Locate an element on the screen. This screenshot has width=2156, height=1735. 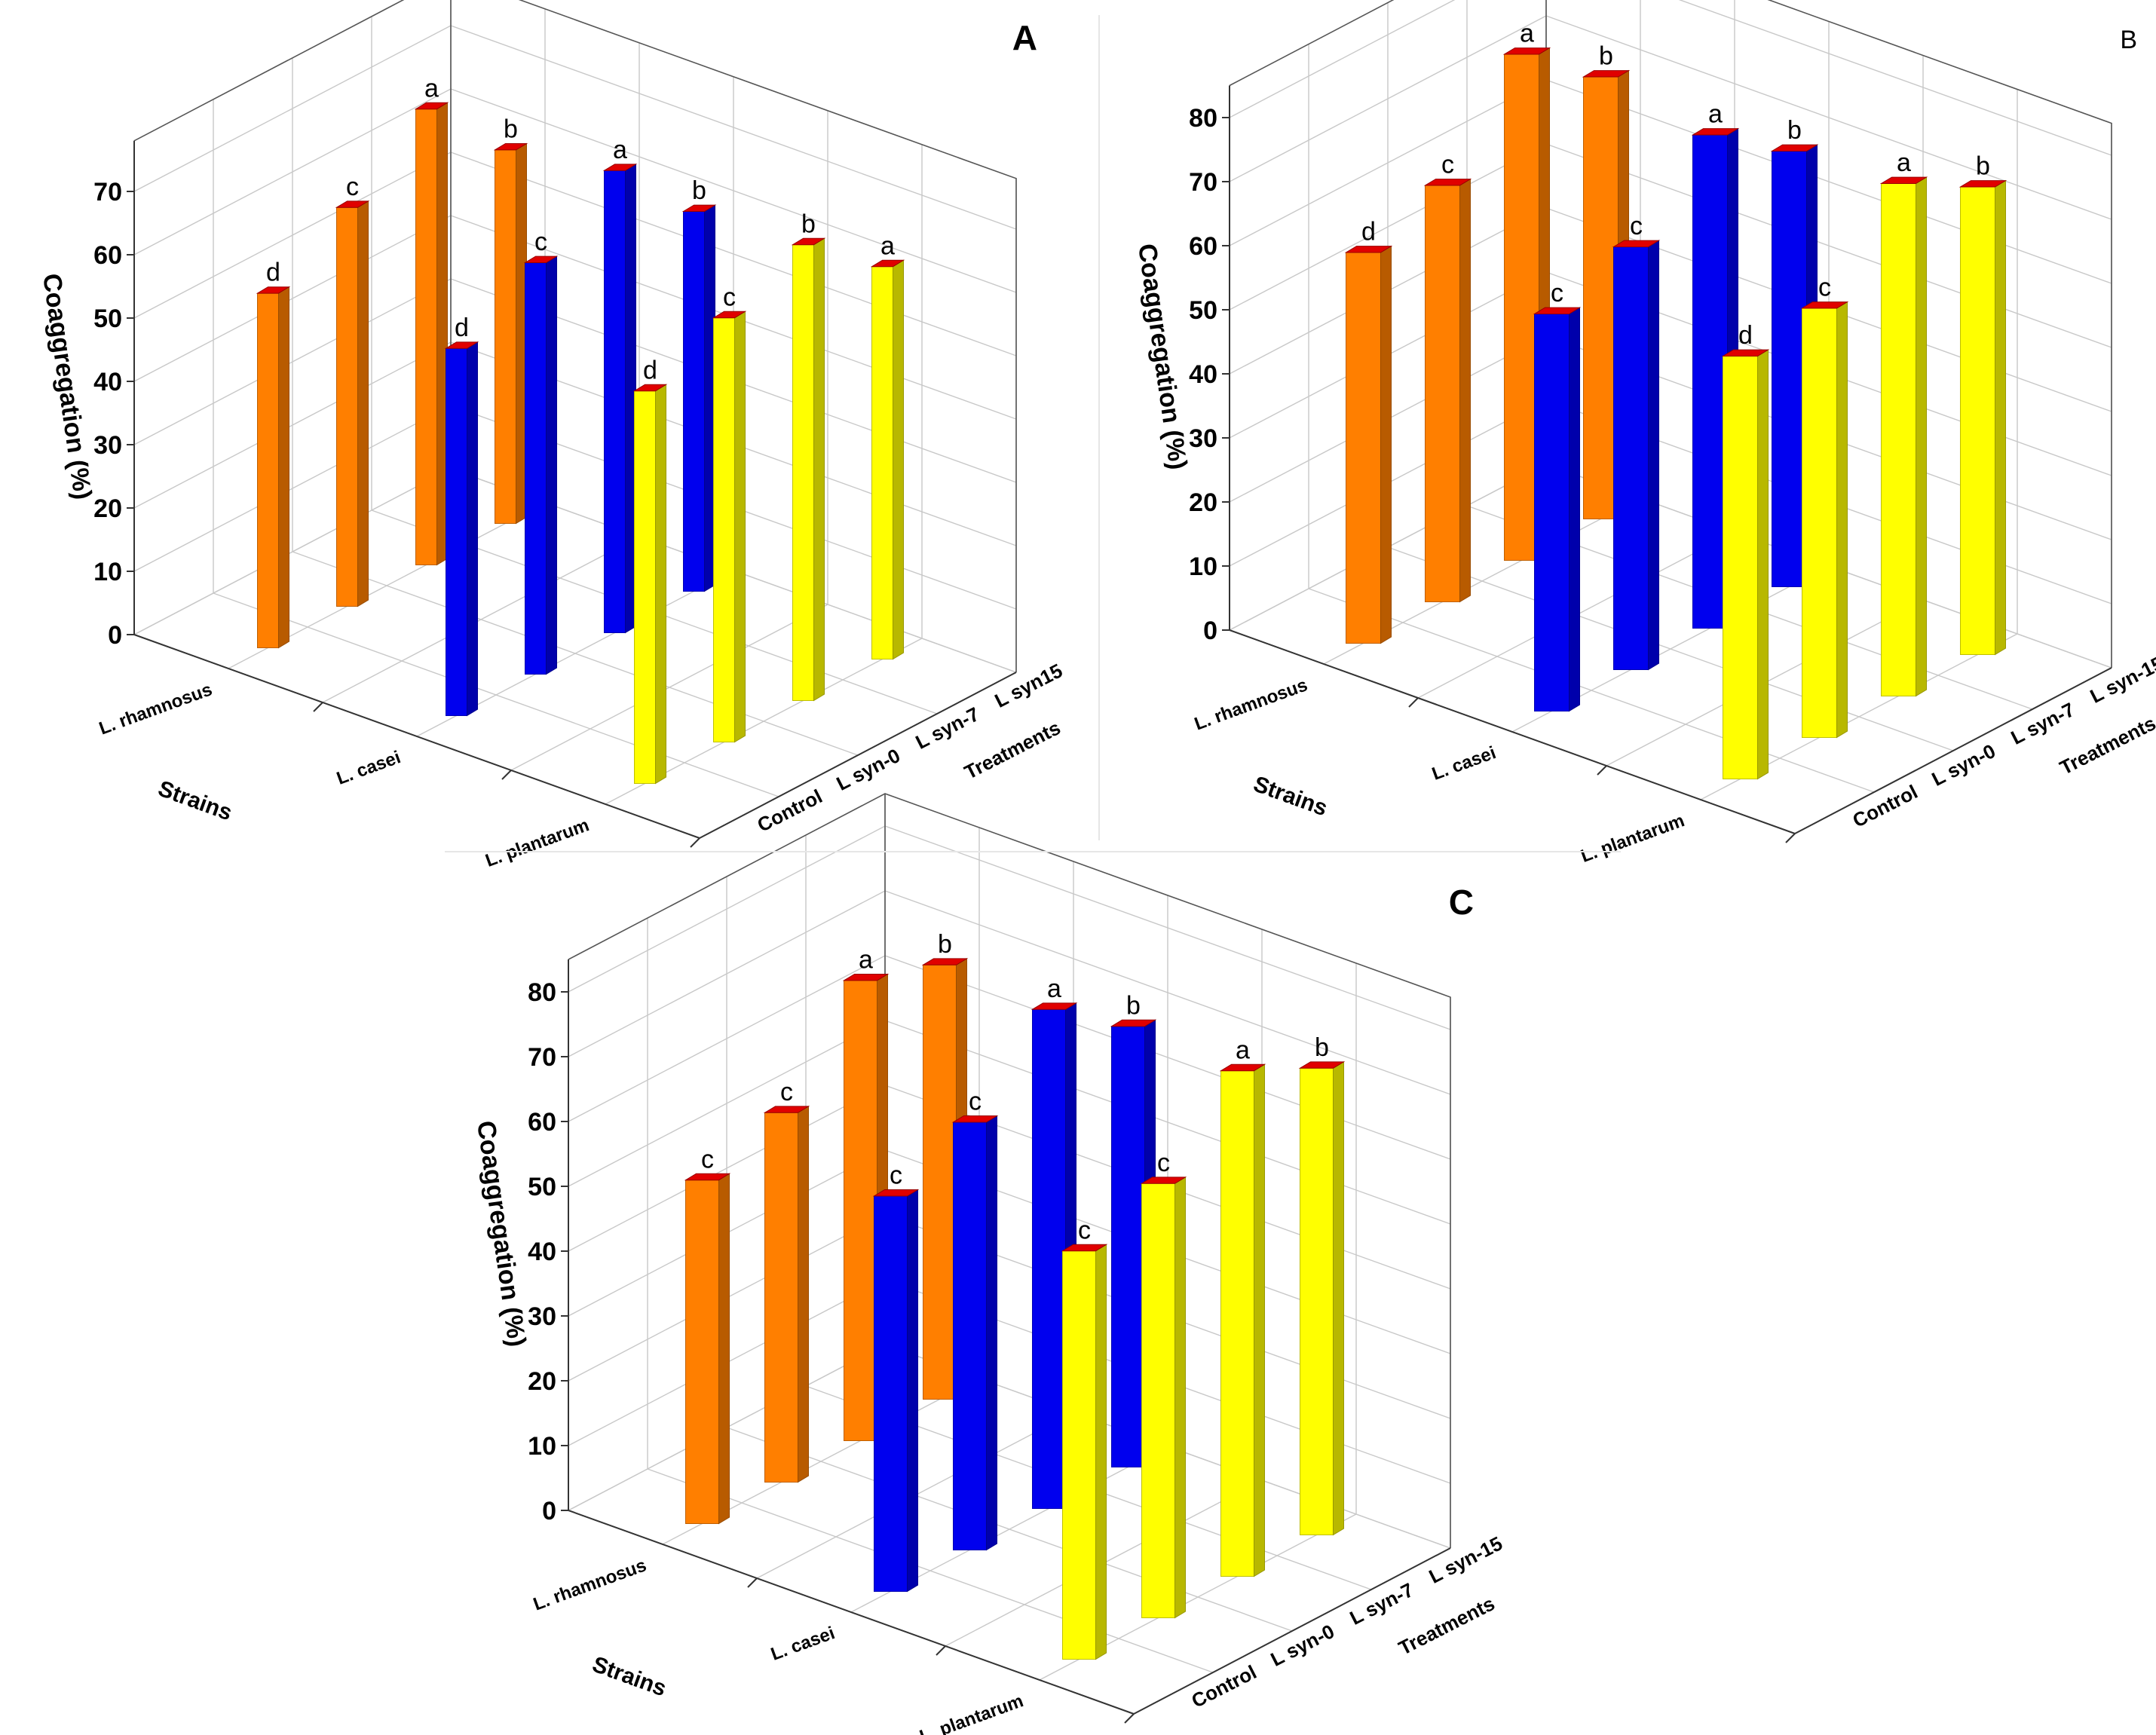
y-tick-label: 50 is located at coordinates (107, 318).